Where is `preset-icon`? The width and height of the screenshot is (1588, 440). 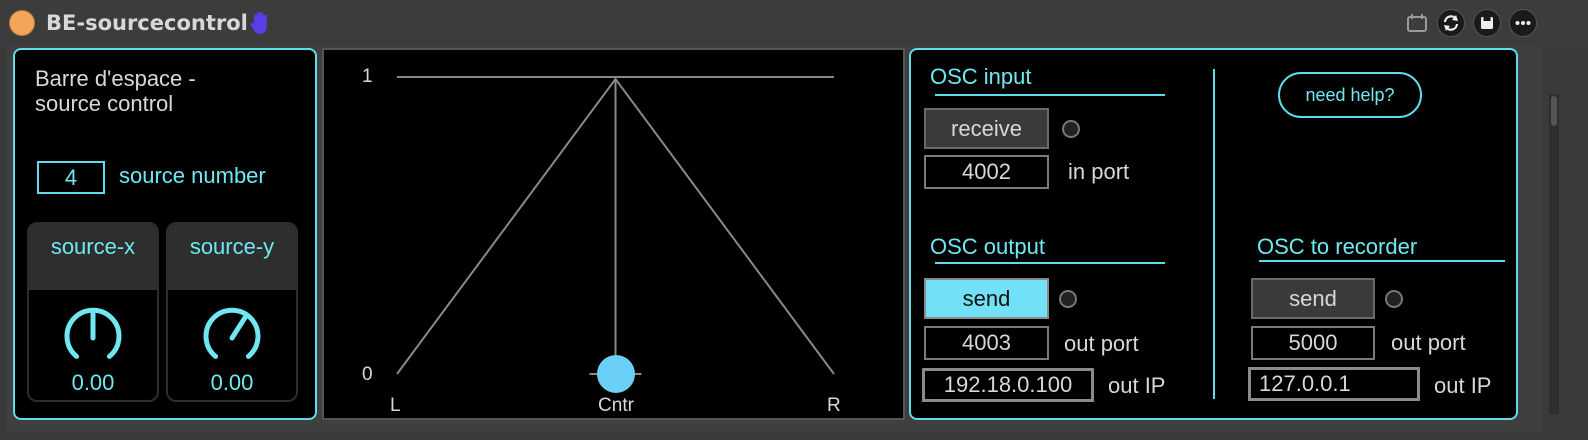 preset-icon is located at coordinates (1417, 23).